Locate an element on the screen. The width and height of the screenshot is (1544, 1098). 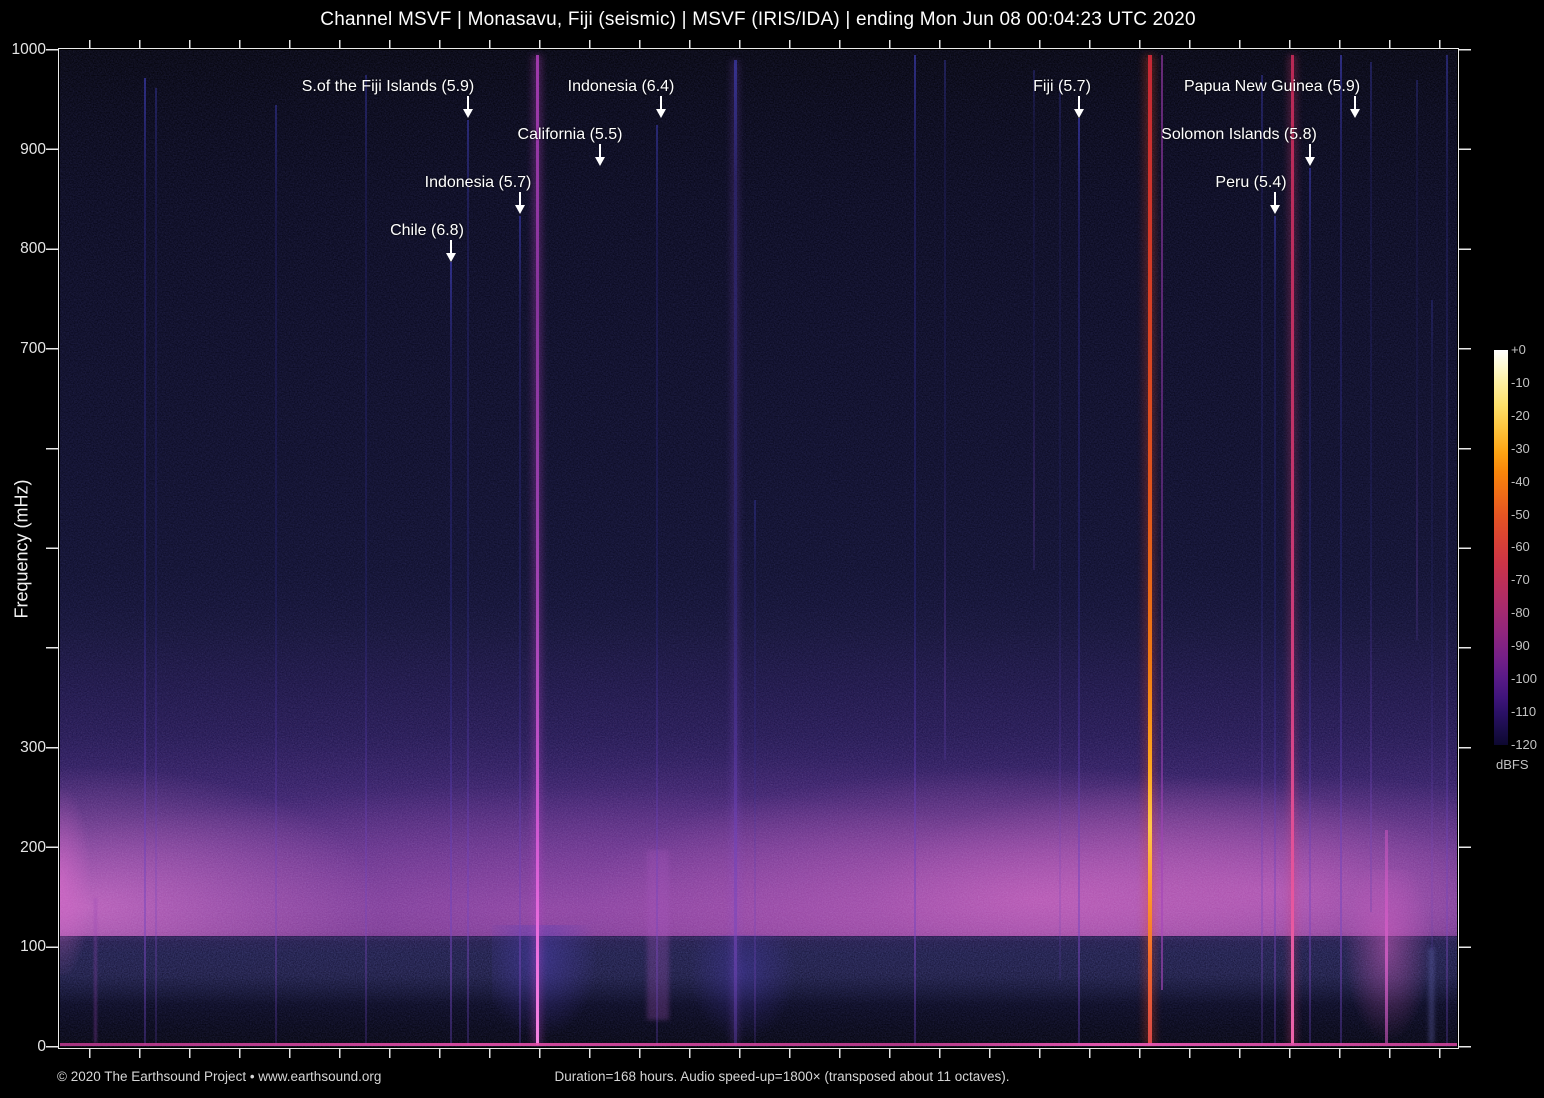
y-tick-label: 800 is located at coordinates (33, 248).